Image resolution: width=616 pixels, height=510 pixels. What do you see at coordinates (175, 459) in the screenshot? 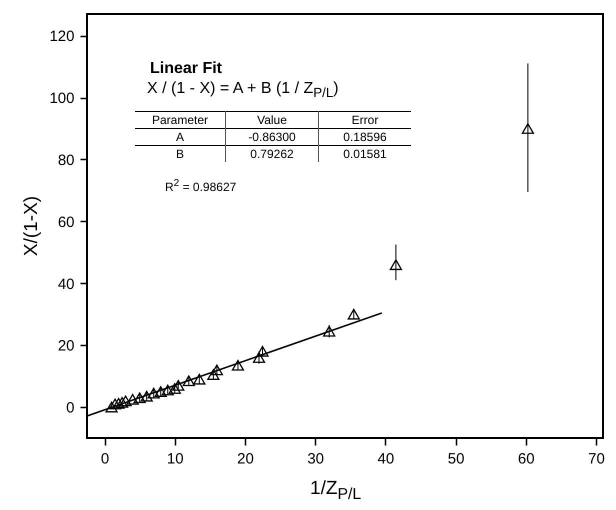
I see `x-tick-label: 10` at bounding box center [175, 459].